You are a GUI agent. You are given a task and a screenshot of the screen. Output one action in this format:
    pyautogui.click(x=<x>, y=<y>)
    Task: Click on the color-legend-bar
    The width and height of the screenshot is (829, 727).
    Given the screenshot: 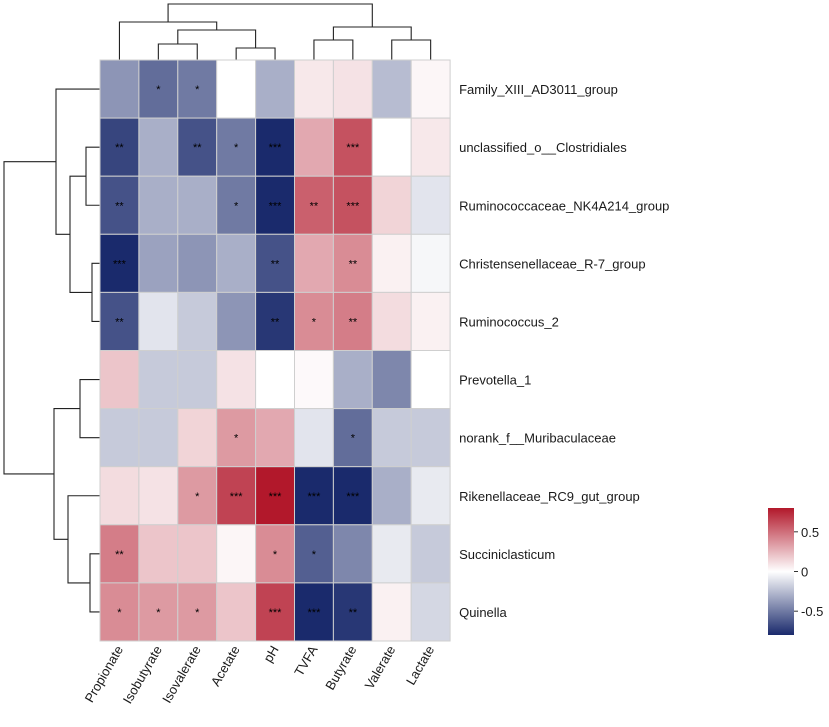 What is the action you would take?
    pyautogui.click(x=781, y=571)
    